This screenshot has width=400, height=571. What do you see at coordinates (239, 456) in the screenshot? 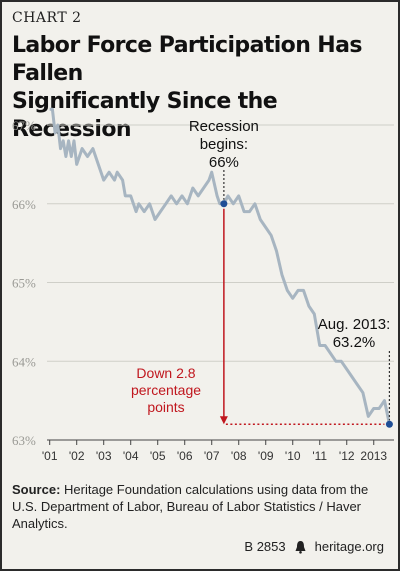
I see `x-tick-label: '08` at bounding box center [239, 456].